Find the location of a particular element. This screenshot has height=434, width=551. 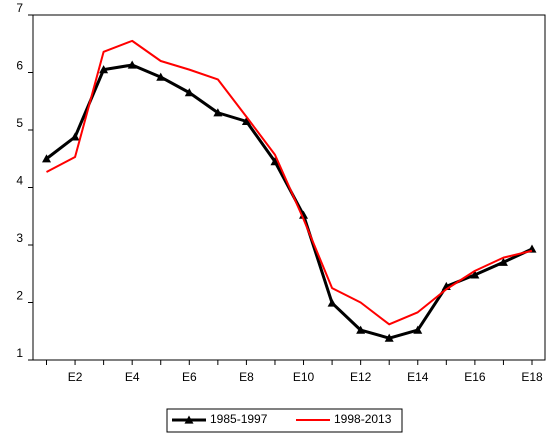

y-tick-label: 2 is located at coordinates (19, 296).